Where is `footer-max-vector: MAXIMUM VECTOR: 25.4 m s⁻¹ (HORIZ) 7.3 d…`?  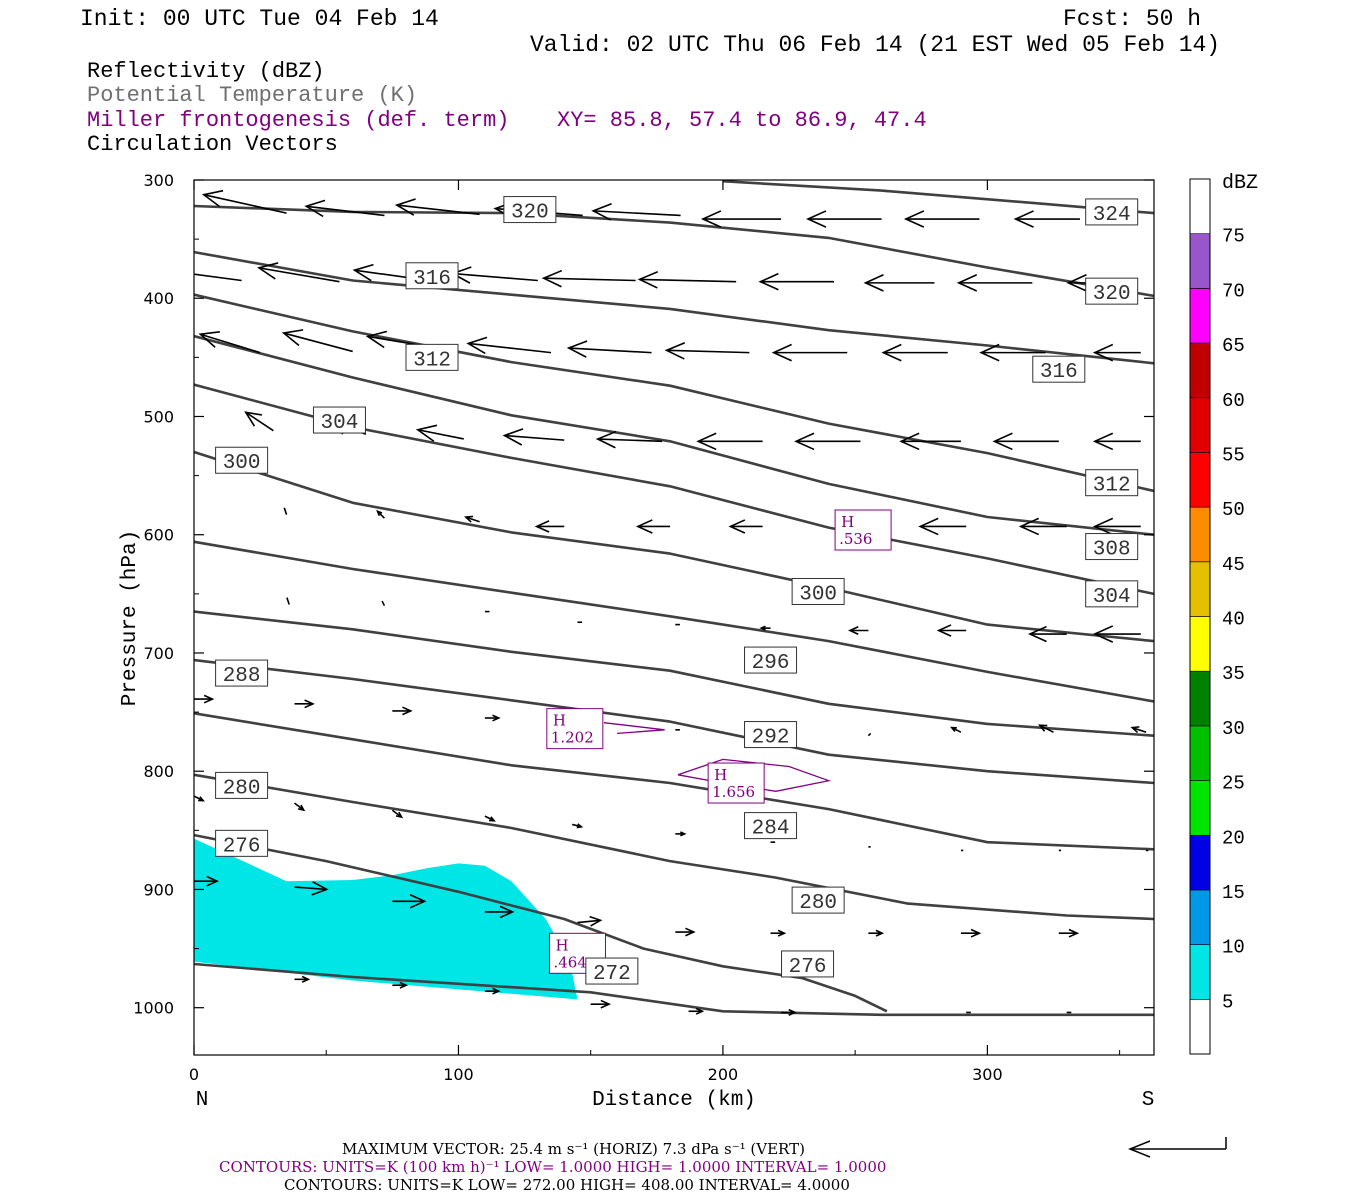
footer-max-vector: MAXIMUM VECTOR: 25.4 m s⁻¹ (HORIZ) 7.3 d… is located at coordinates (573, 1149).